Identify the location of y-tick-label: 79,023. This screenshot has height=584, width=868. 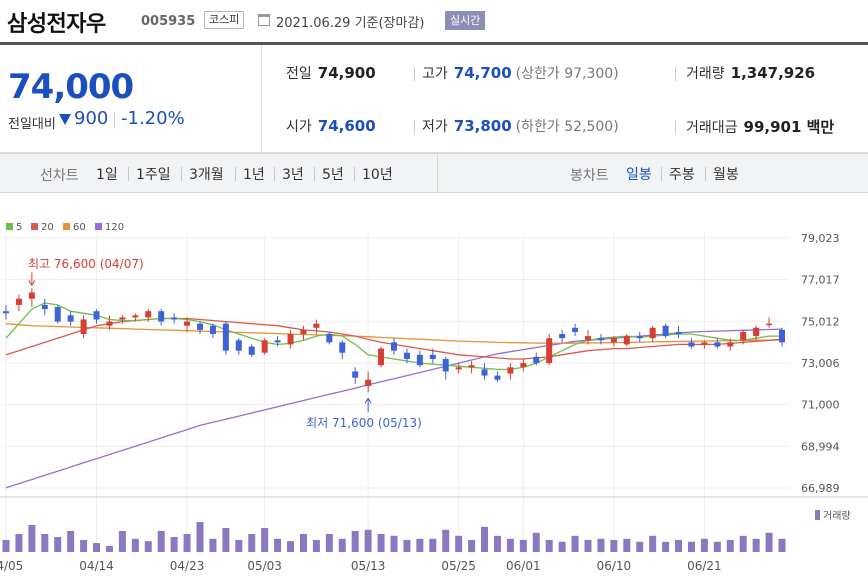
(820, 238).